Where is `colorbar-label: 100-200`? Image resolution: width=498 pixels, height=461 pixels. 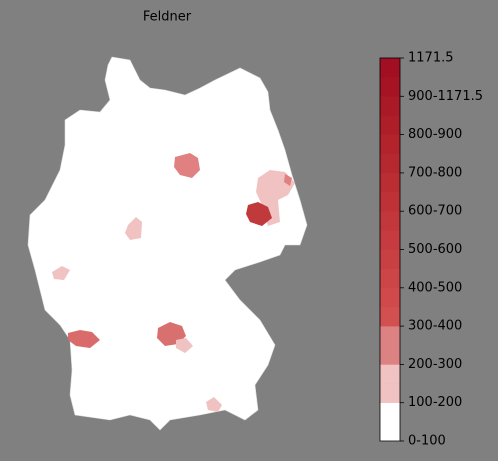 colorbar-label: 100-200 is located at coordinates (435, 402).